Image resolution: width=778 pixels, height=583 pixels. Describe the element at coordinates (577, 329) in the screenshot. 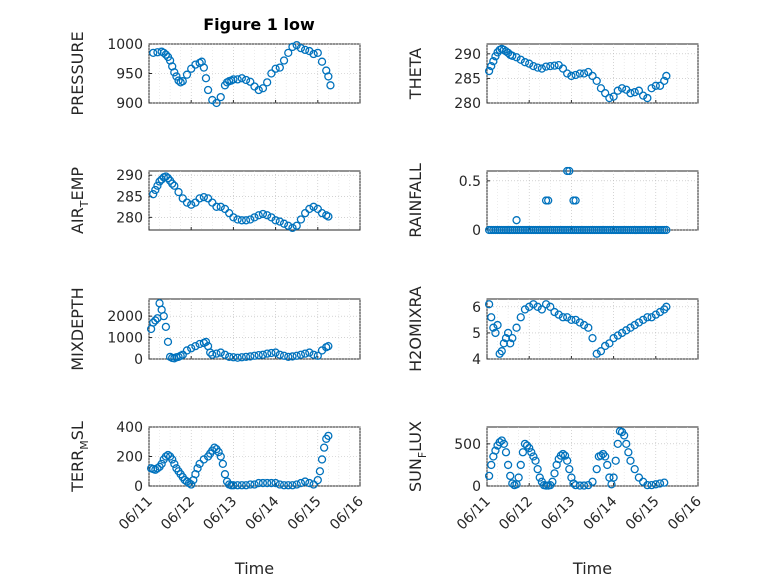

I see `h2omixra-series` at that location.